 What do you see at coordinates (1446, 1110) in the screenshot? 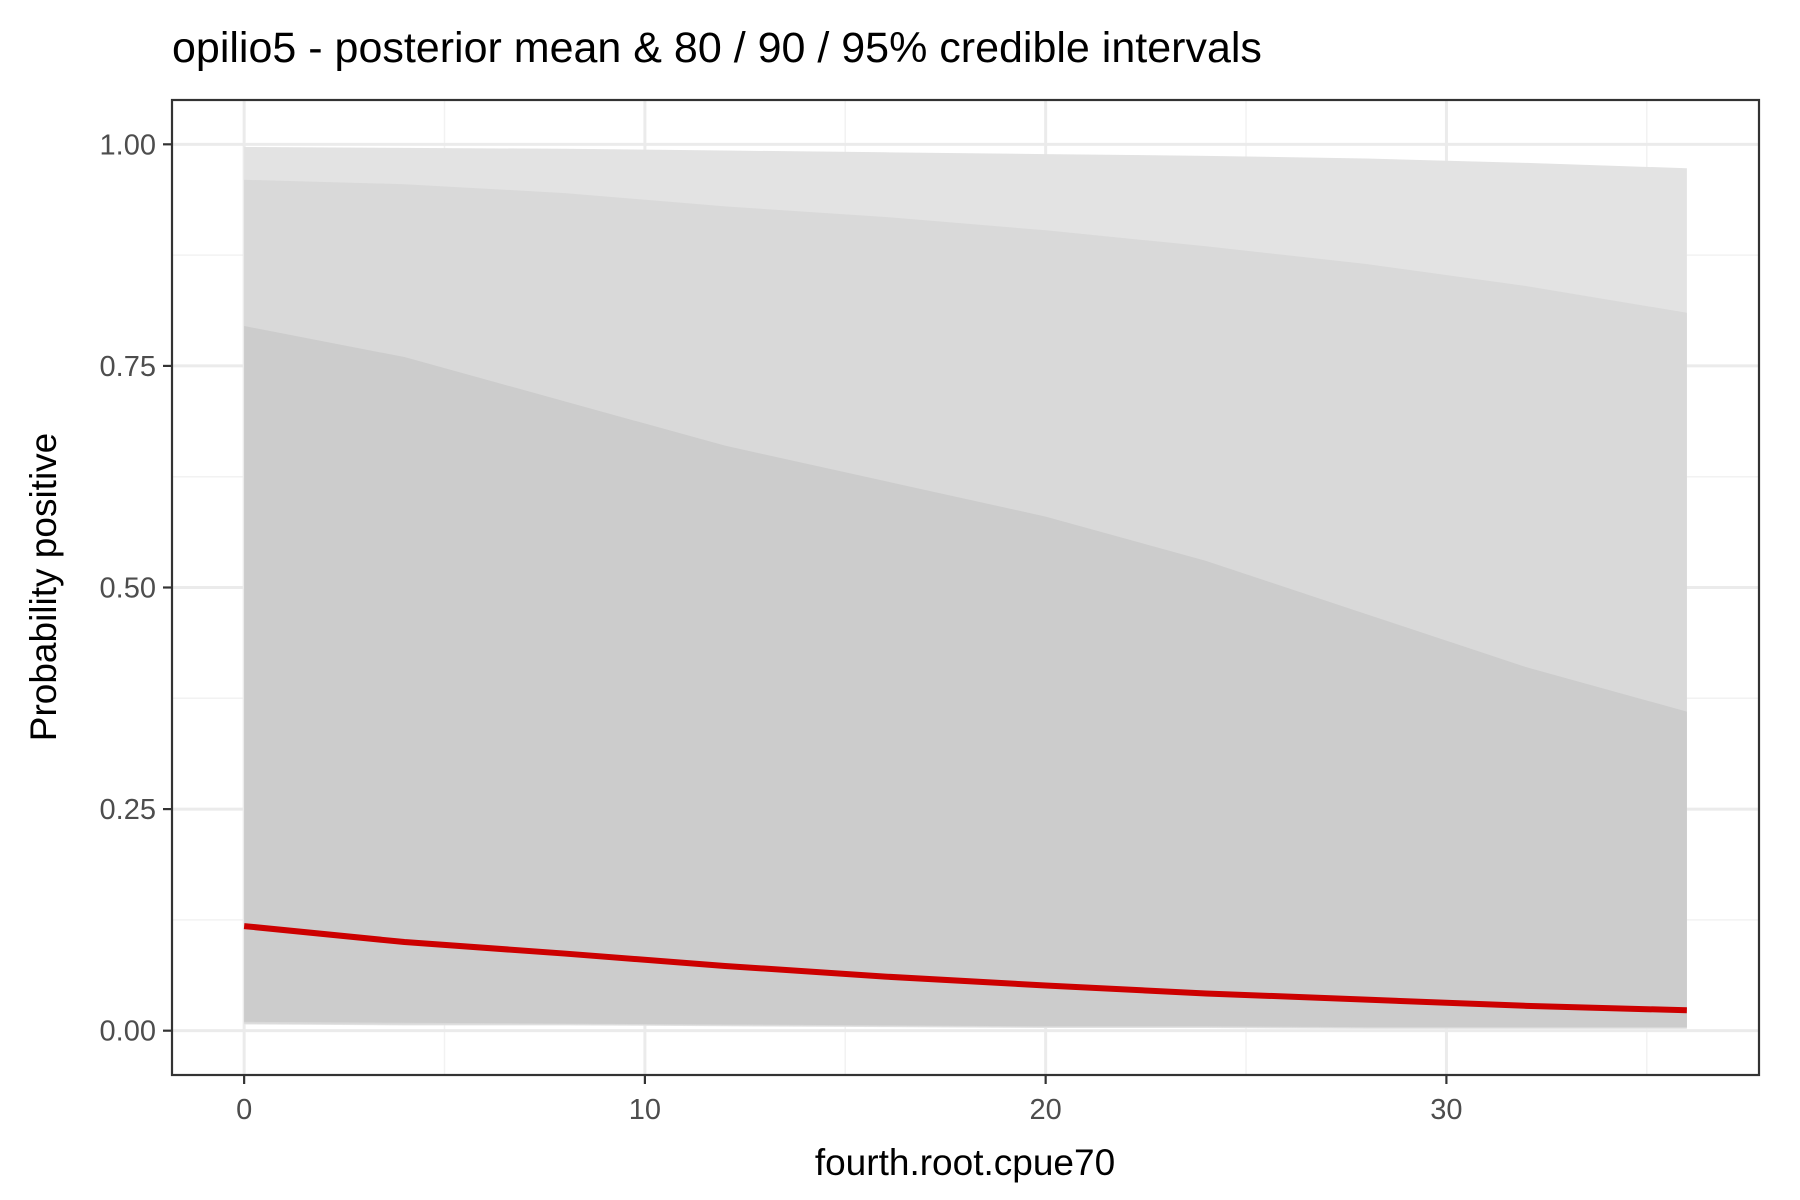
I see `x-tick-label: 30` at bounding box center [1446, 1110].